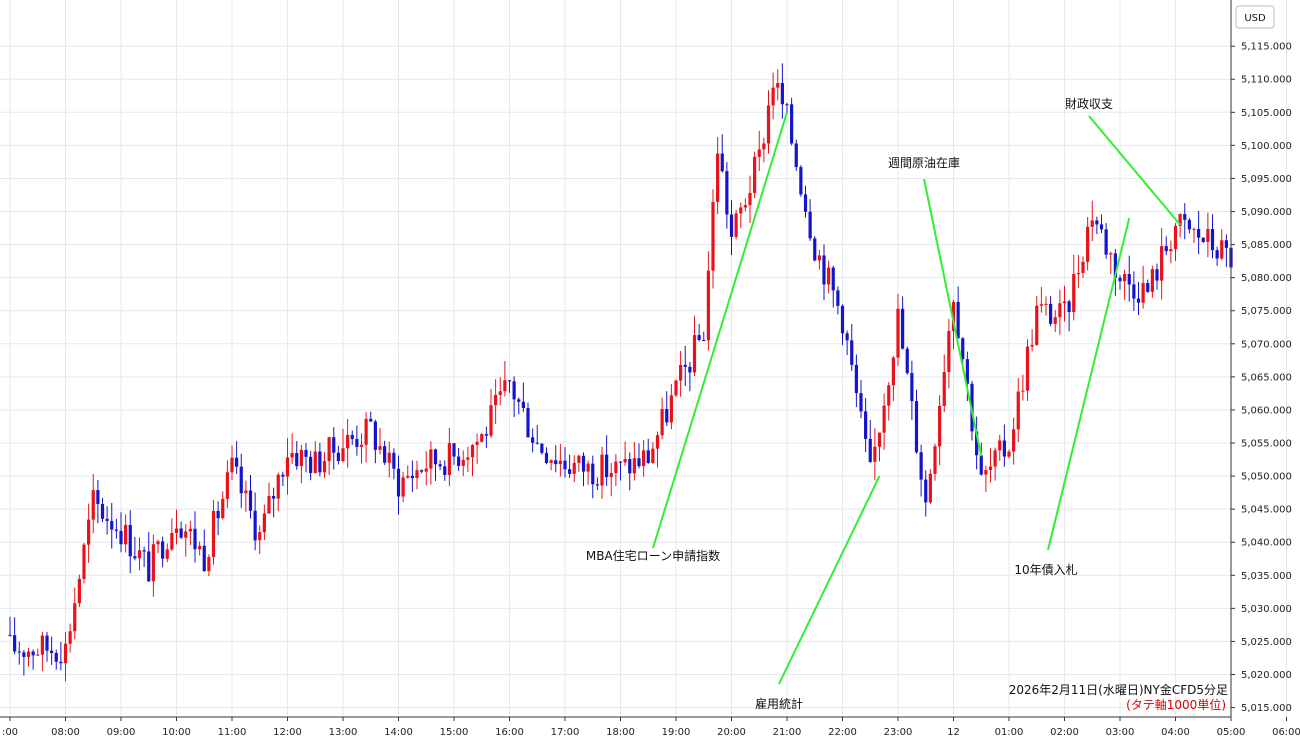 The image size is (1300, 745). What do you see at coordinates (1266, 377) in the screenshot?
I see `y-tick-label: 5,065.000` at bounding box center [1266, 377].